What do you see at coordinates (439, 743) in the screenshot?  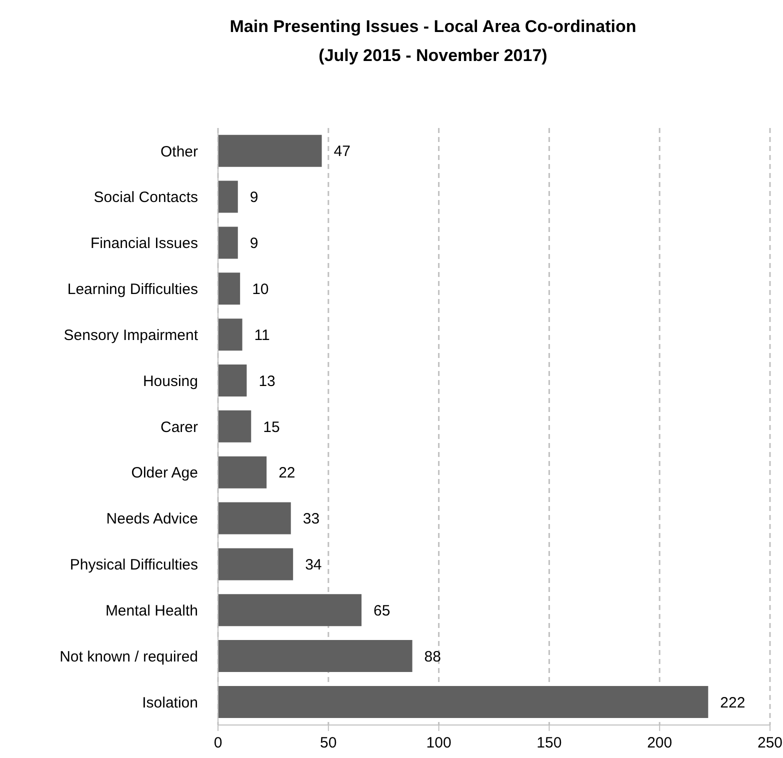 I see `x-tick-label: 100` at bounding box center [439, 743].